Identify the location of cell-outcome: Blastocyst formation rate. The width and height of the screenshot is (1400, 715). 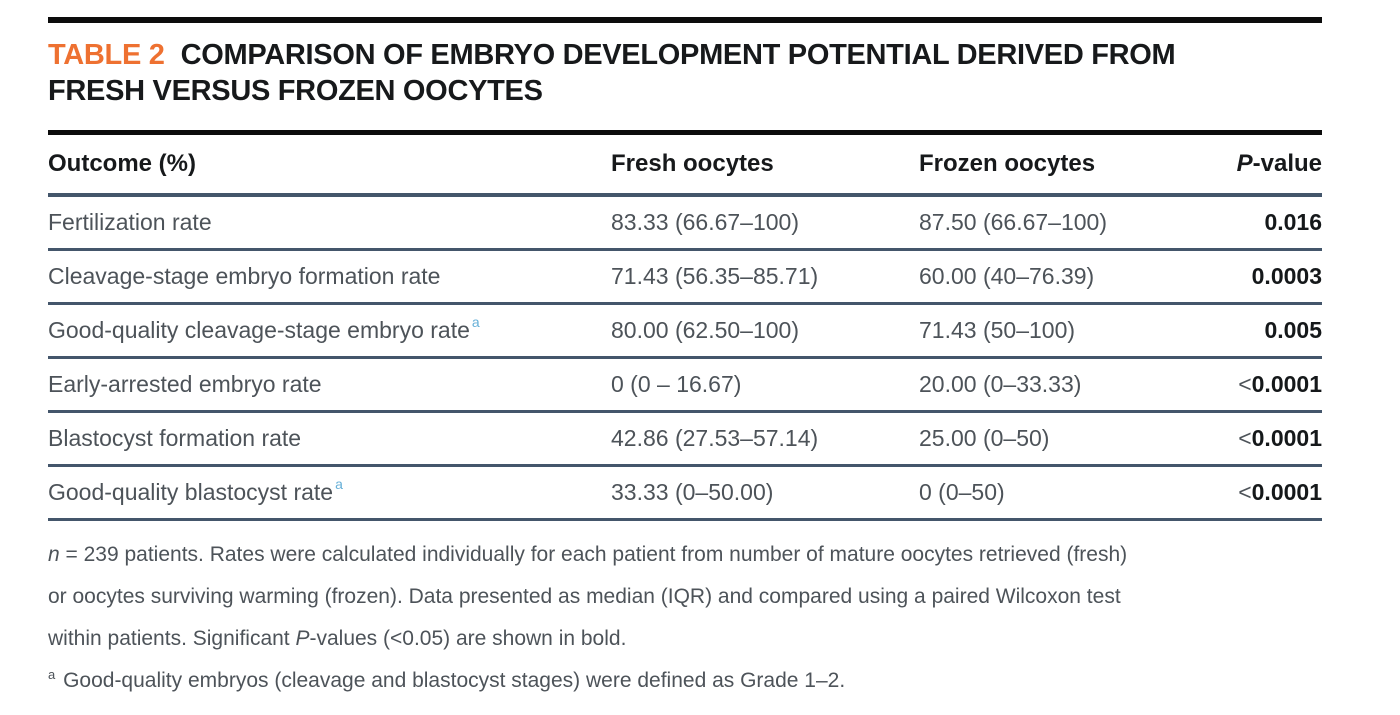
(175, 438).